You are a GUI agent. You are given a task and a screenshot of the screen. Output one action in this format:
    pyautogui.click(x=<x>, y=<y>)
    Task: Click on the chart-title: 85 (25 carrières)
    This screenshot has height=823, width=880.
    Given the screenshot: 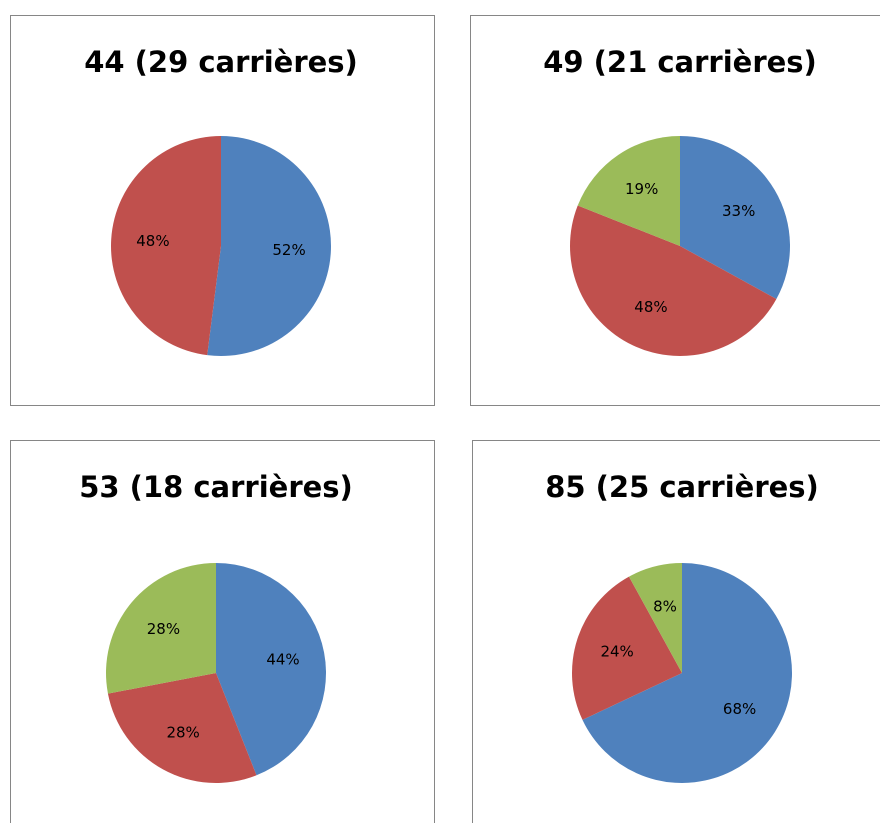 What is the action you would take?
    pyautogui.click(x=682, y=487)
    